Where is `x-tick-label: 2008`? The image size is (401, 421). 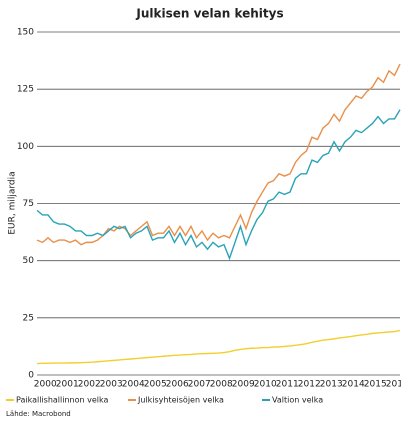
x-tick-label: 2008 is located at coordinates (221, 385).